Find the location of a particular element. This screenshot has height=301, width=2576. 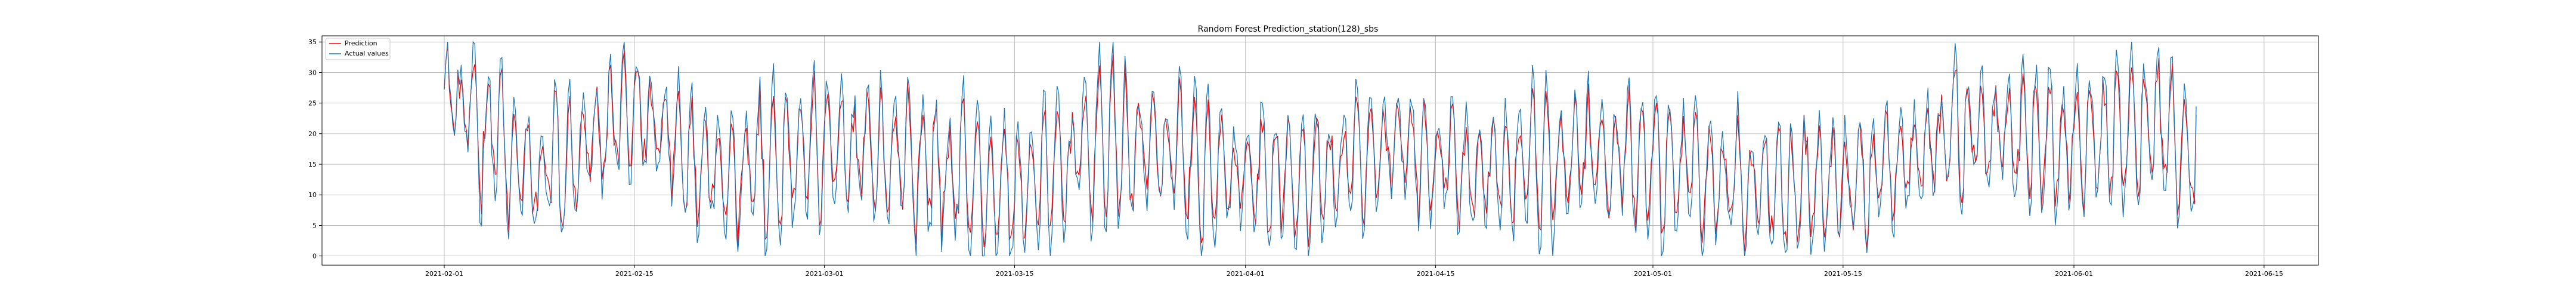

x-tick-label: 2021-05-15 is located at coordinates (1843, 274).